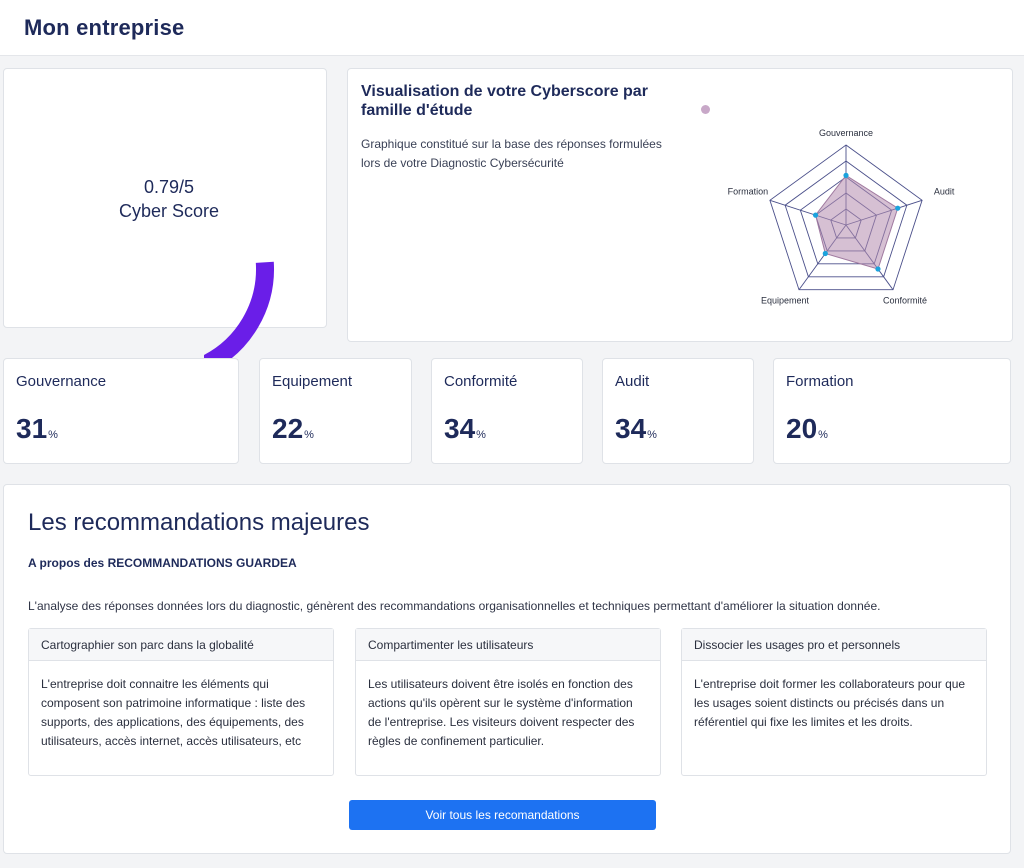  I want to click on radar-series-area, so click(857, 222).